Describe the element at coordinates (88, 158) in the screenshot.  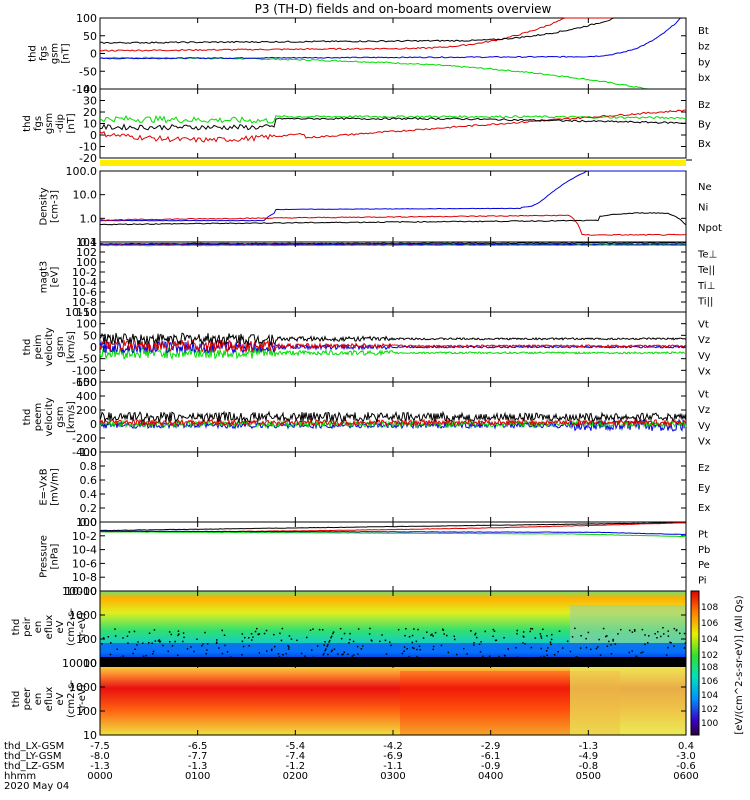
I see `y-tick-label: -20` at that location.